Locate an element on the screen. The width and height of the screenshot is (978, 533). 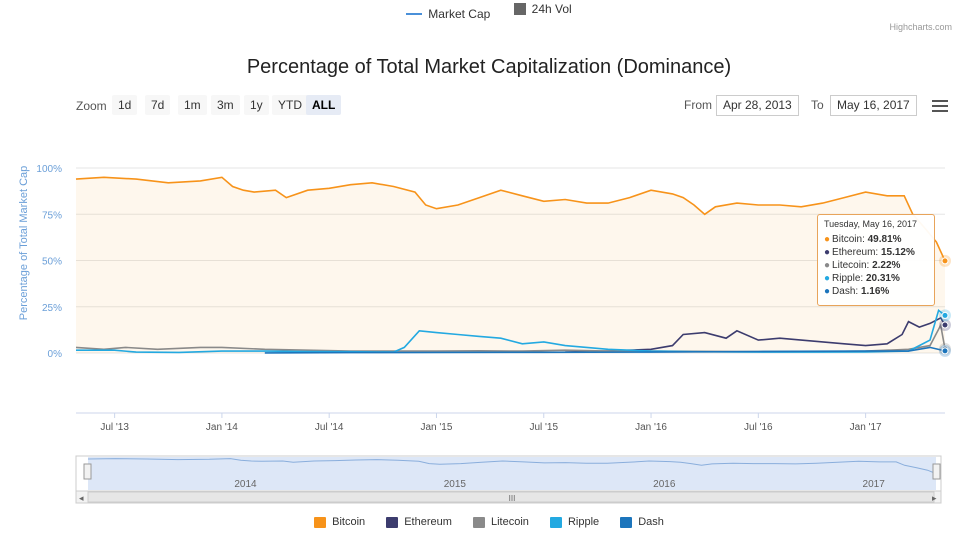
zoom-1y-button: 1y is located at coordinates (256, 105).